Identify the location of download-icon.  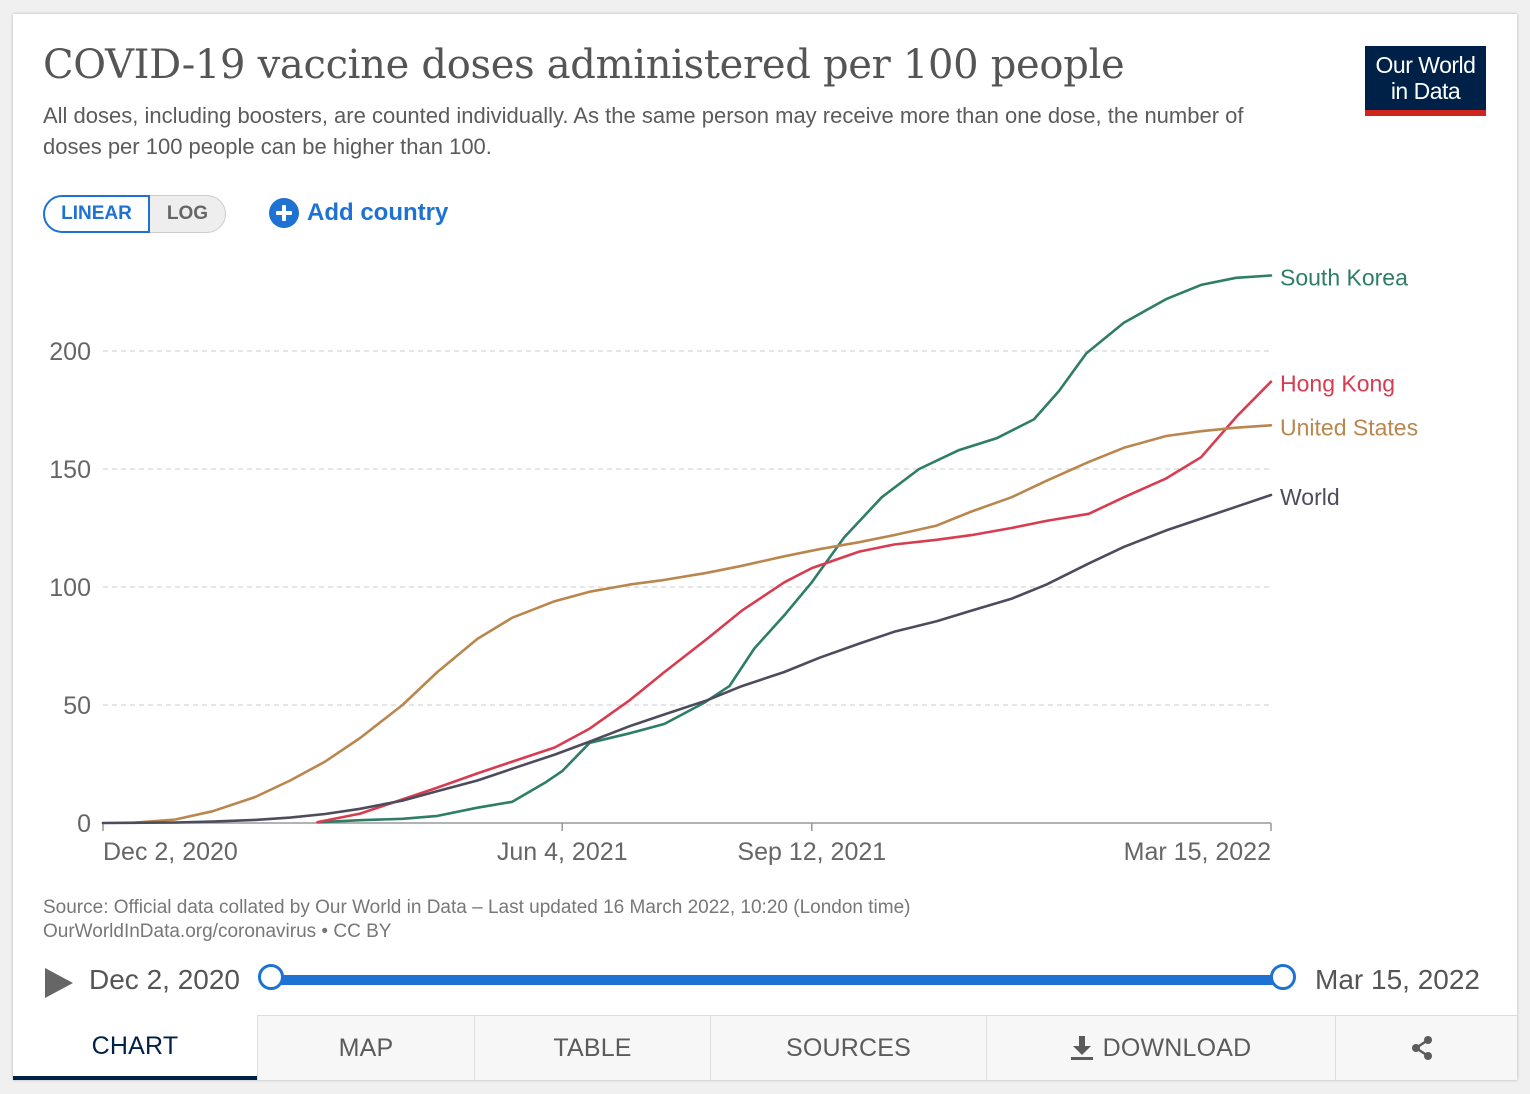
(1081, 1048).